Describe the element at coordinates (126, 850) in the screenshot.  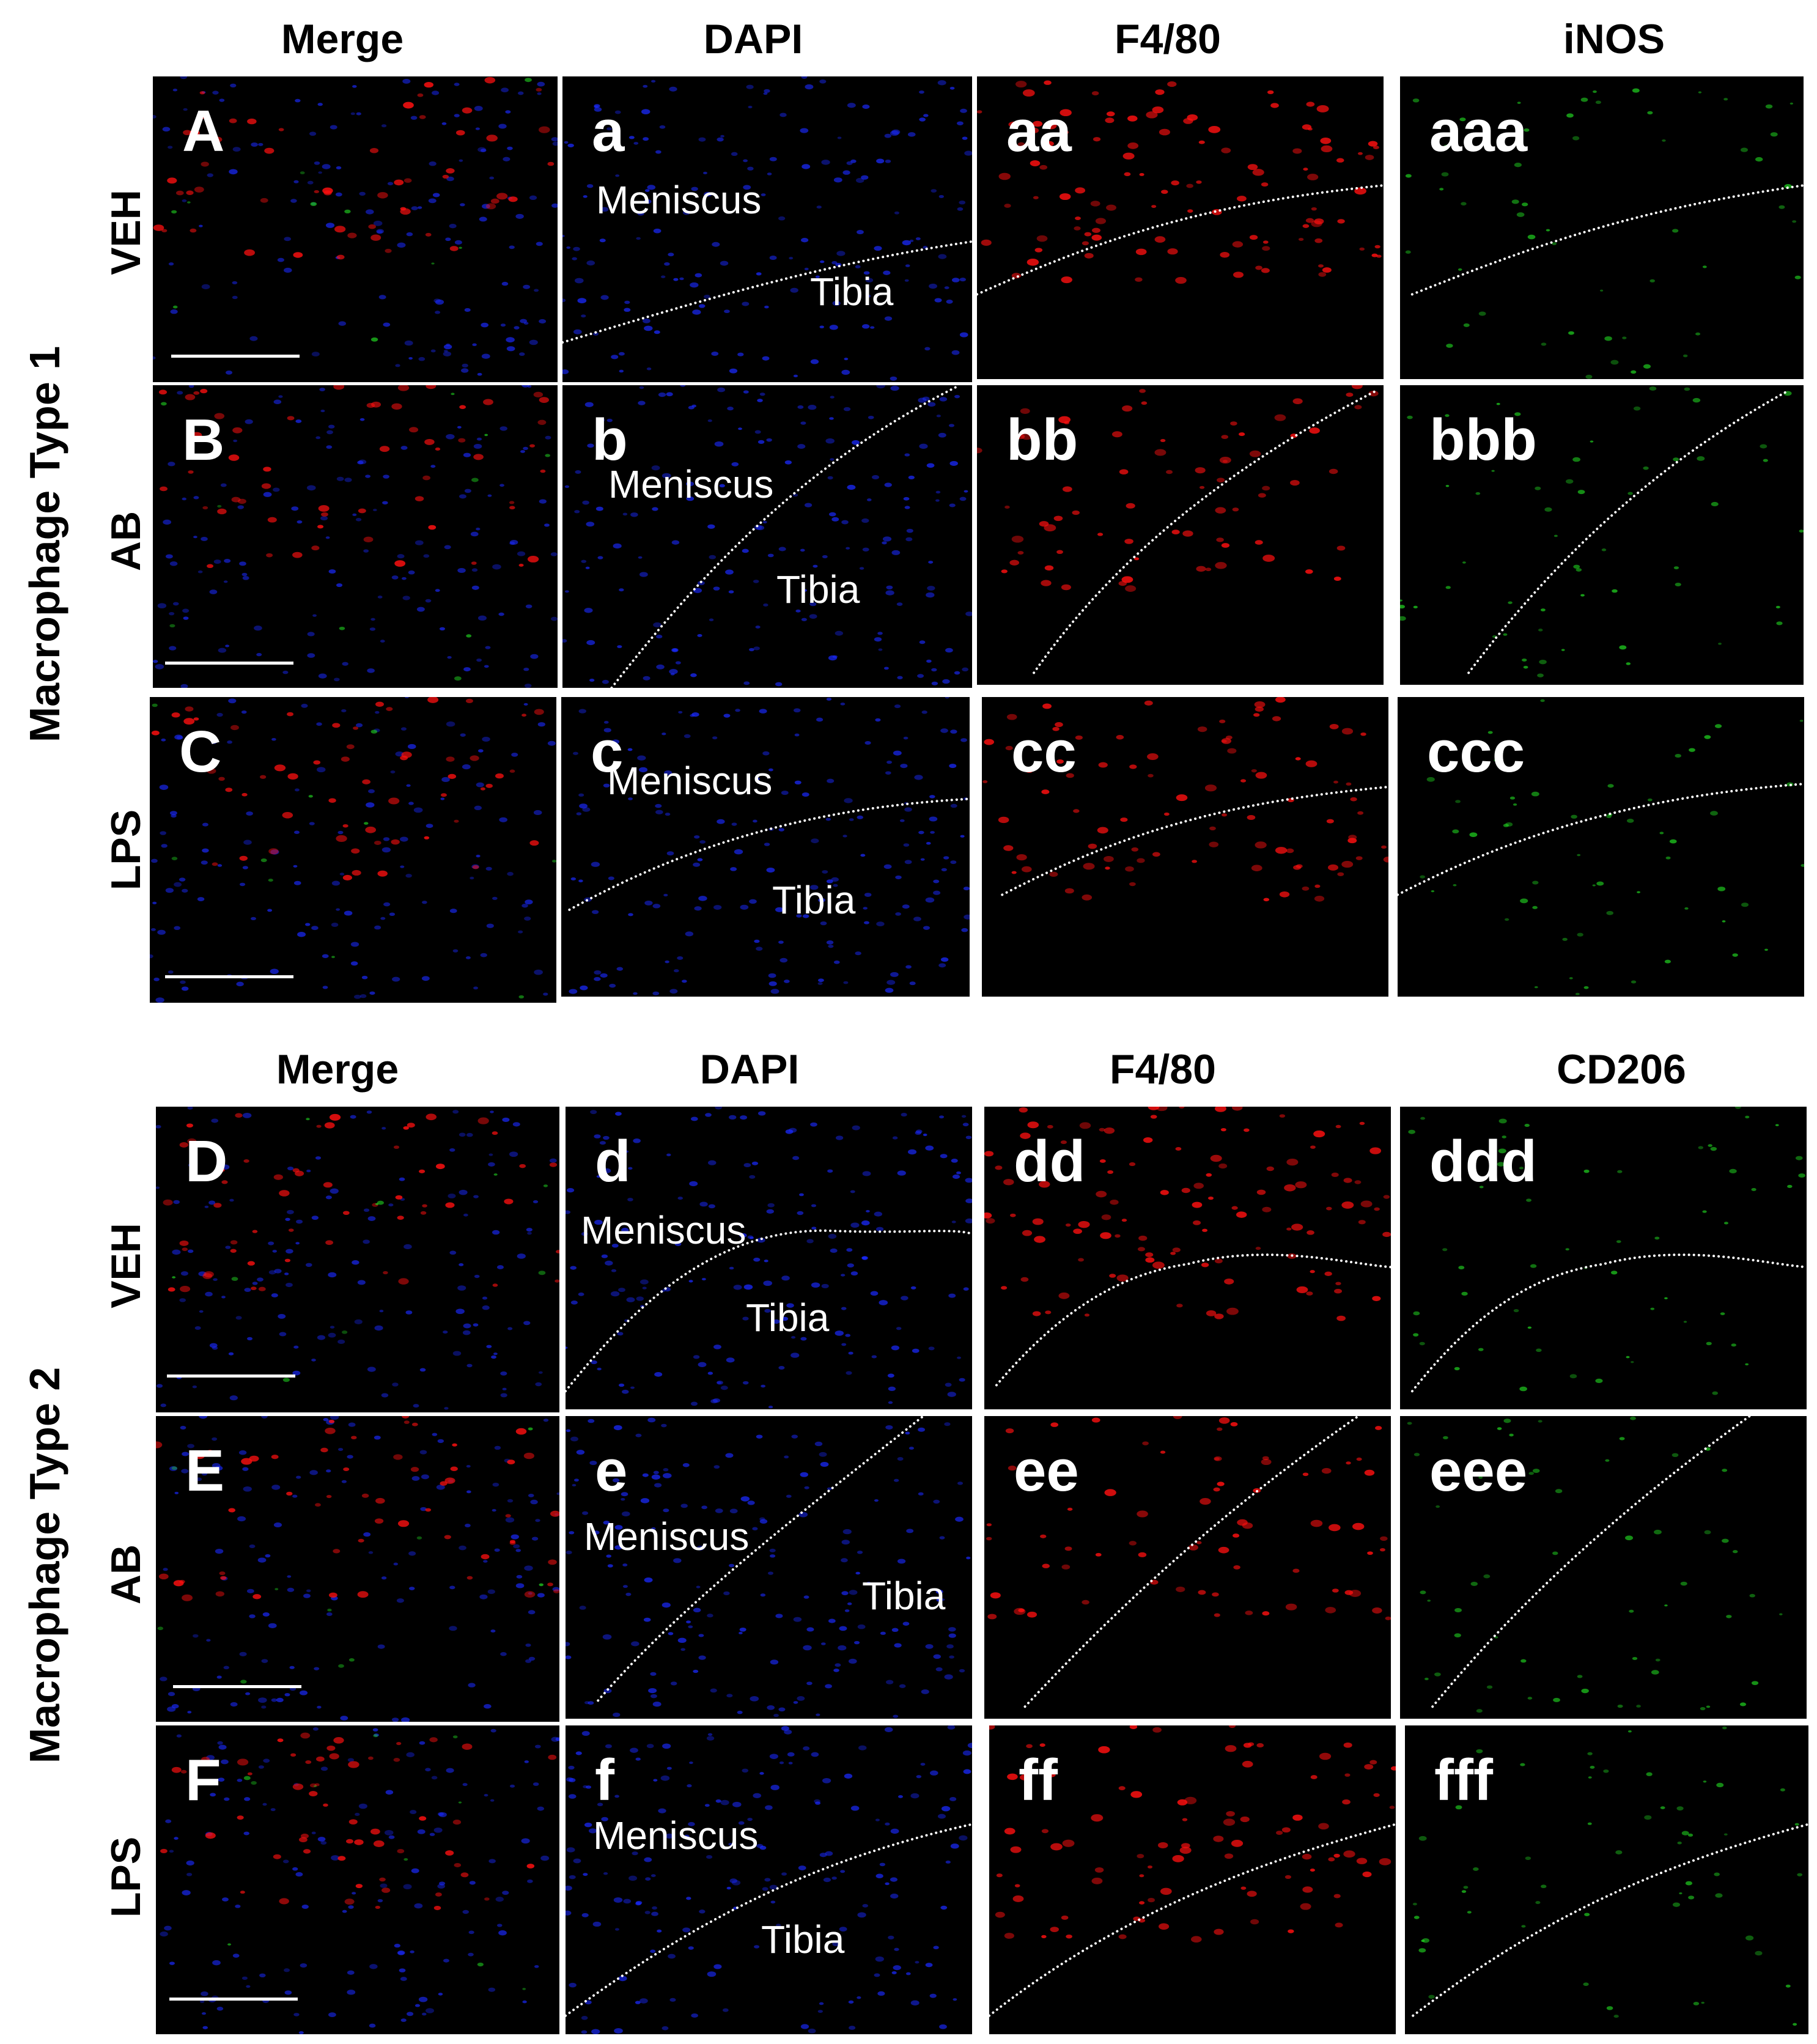
I see `row-label-lps: LPS` at that location.